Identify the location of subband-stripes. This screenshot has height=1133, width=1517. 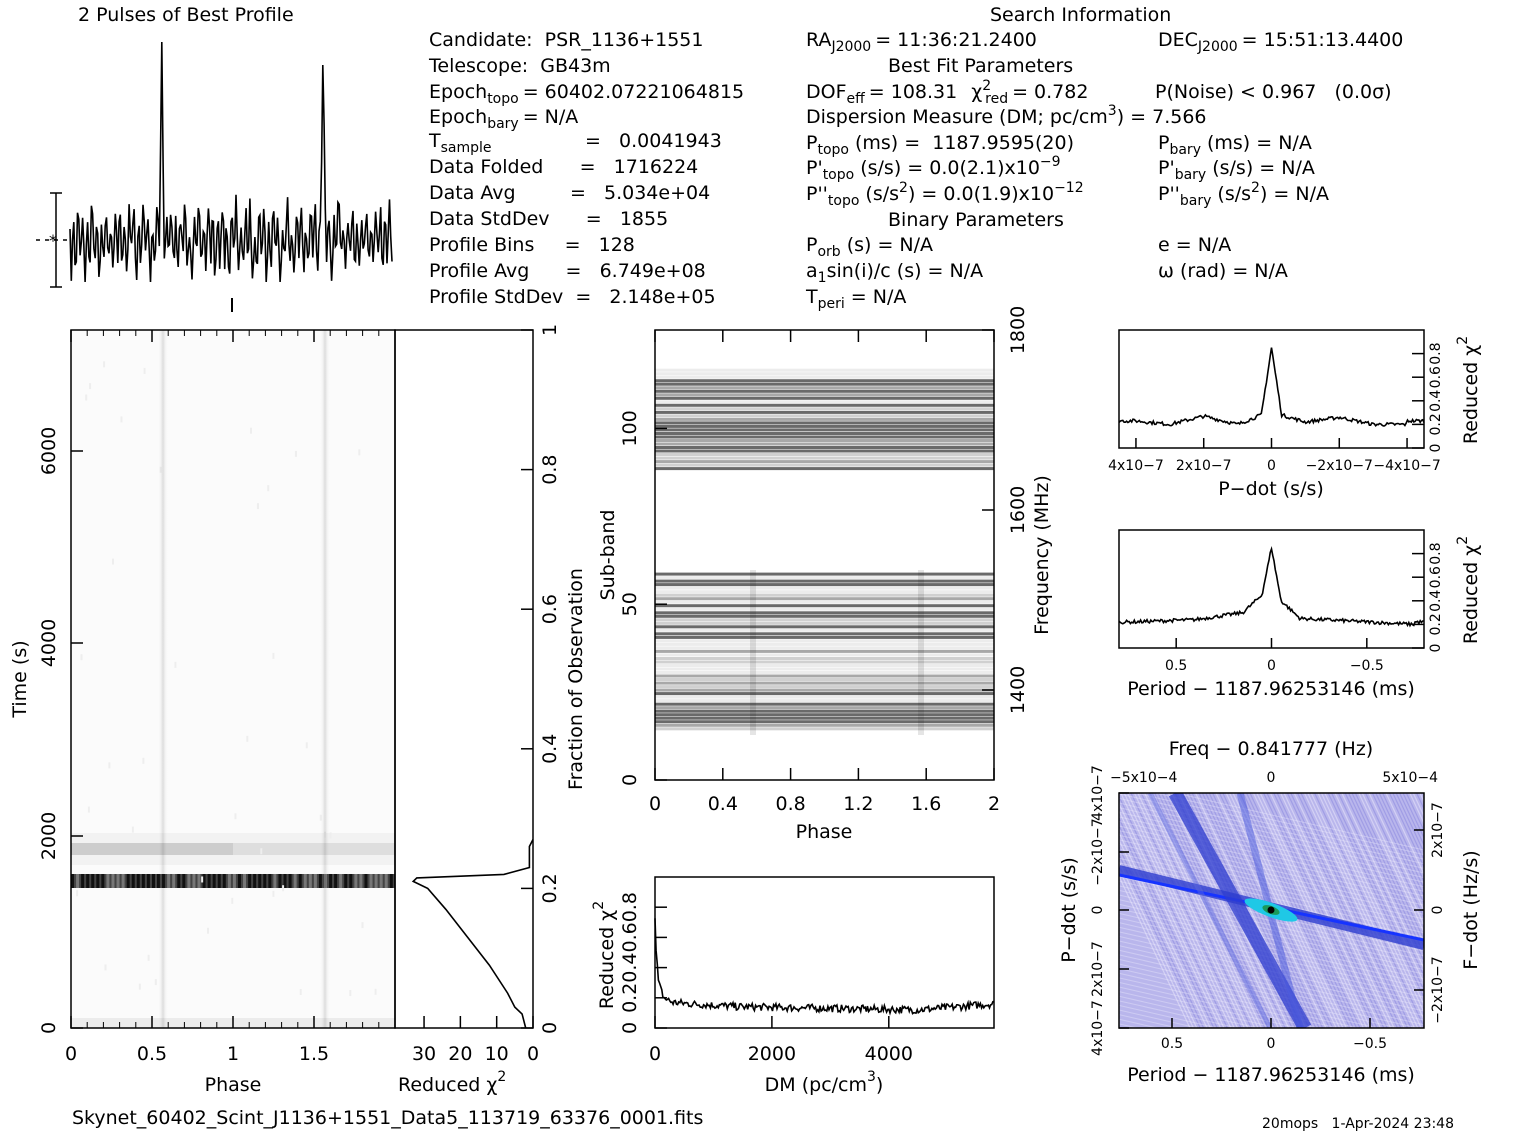
(824, 549).